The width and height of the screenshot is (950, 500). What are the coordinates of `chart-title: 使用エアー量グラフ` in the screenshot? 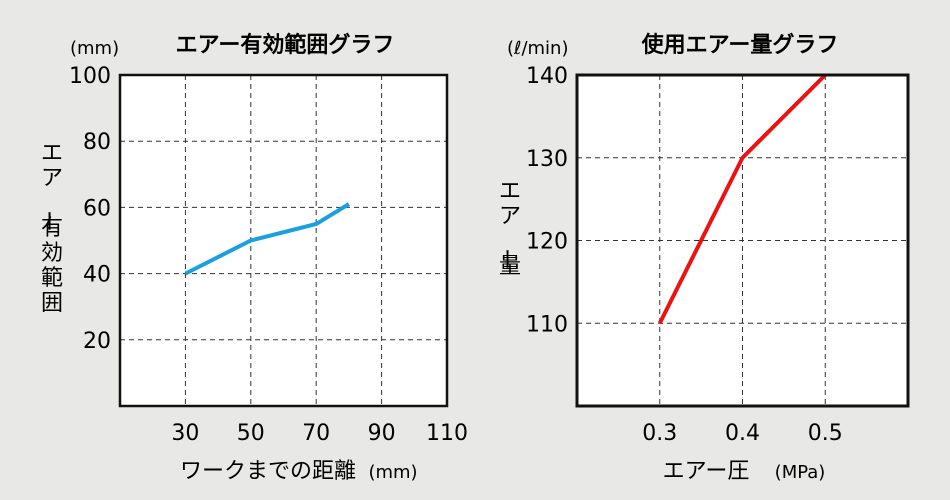 It's located at (740, 45).